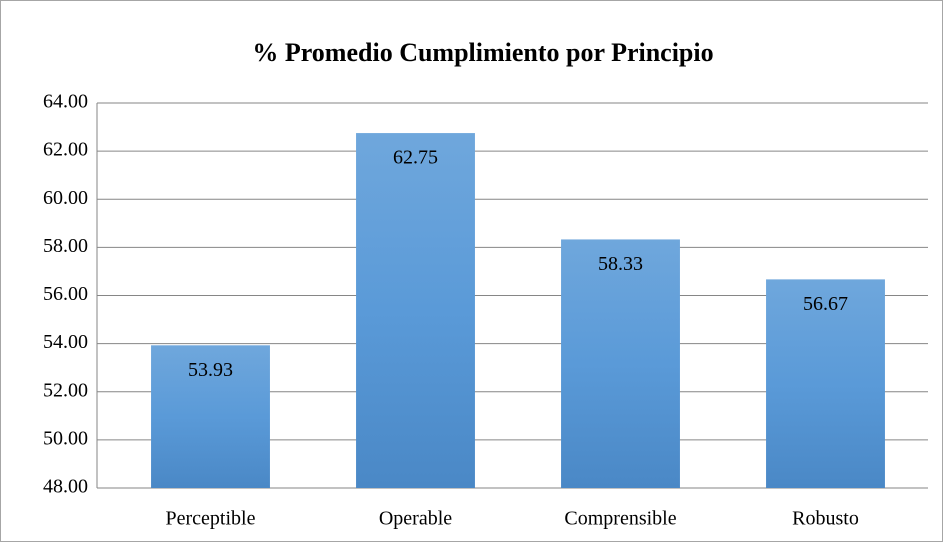 The image size is (943, 542). I want to click on y-tick-label: 54.00, so click(65, 342).